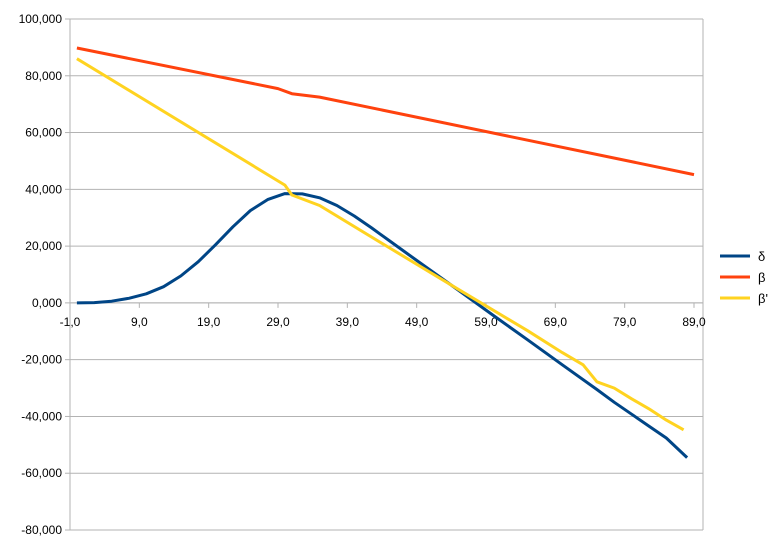 This screenshot has height=549, width=779. I want to click on y-tick-label: -20,000, so click(41, 360).